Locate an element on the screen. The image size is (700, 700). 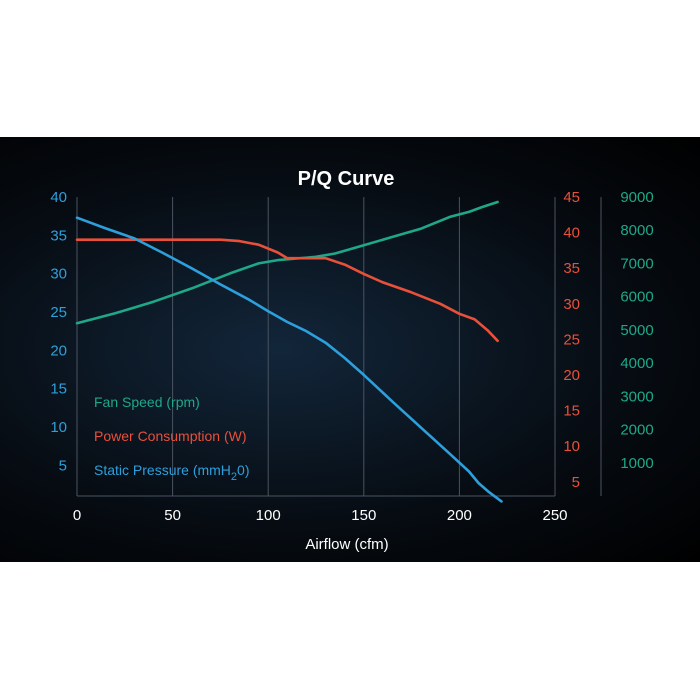
pressure-tick-label: 10 is located at coordinates (58, 427).